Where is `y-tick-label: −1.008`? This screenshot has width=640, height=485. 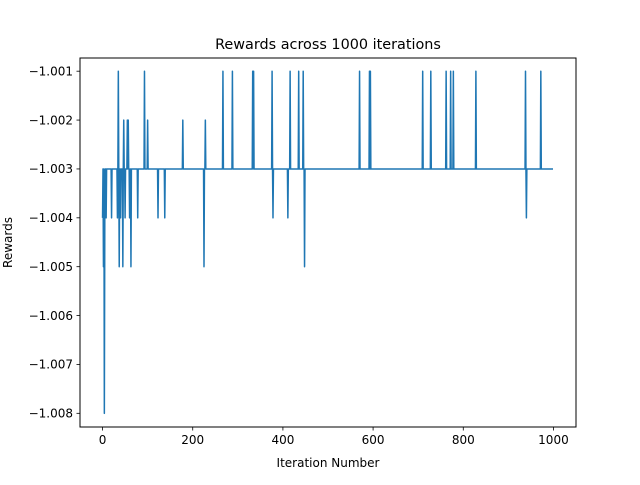 y-tick-label: −1.008 is located at coordinates (51, 414).